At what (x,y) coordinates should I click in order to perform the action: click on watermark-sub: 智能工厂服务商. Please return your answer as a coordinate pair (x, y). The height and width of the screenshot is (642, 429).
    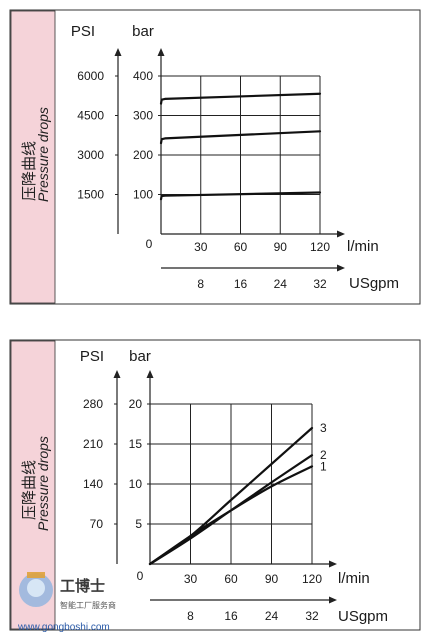
    Looking at the image, I should click on (88, 605).